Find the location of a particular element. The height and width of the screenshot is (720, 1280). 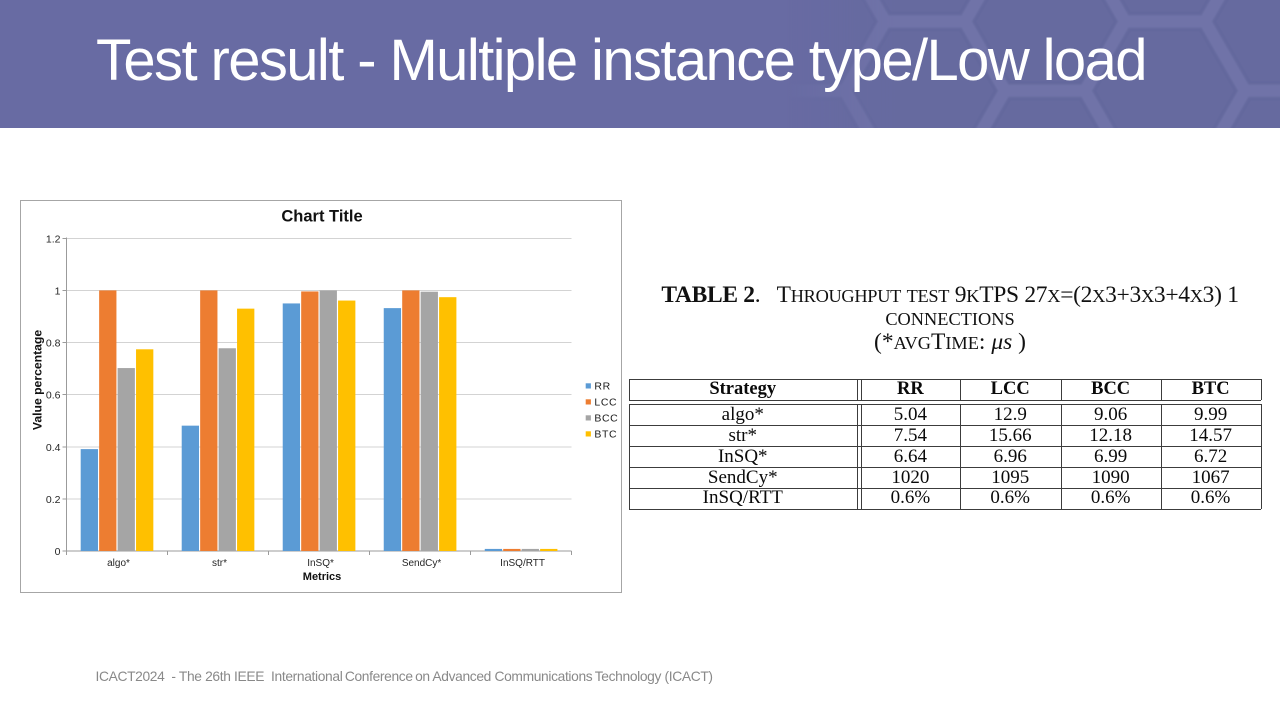

svg-text: str* is located at coordinates (219, 563).